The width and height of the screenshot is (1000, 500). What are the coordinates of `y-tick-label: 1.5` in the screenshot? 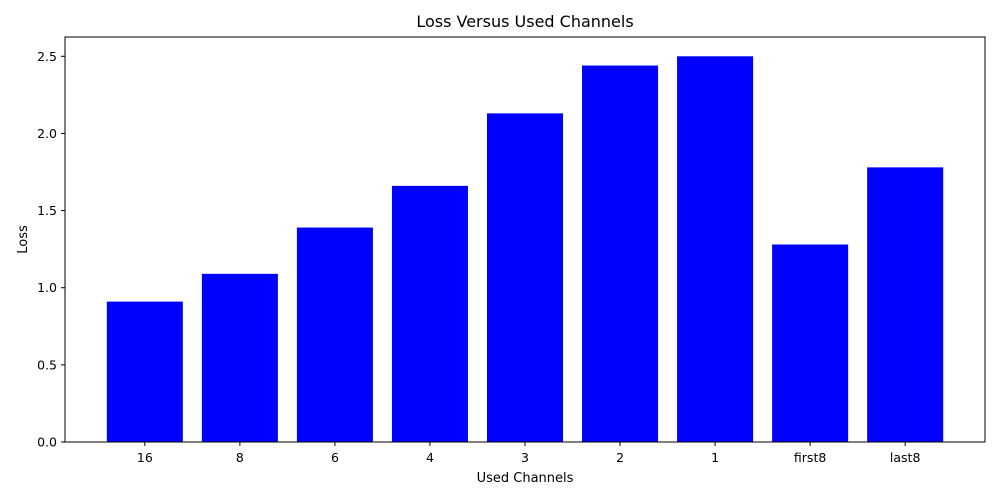 It's located at (47, 210).